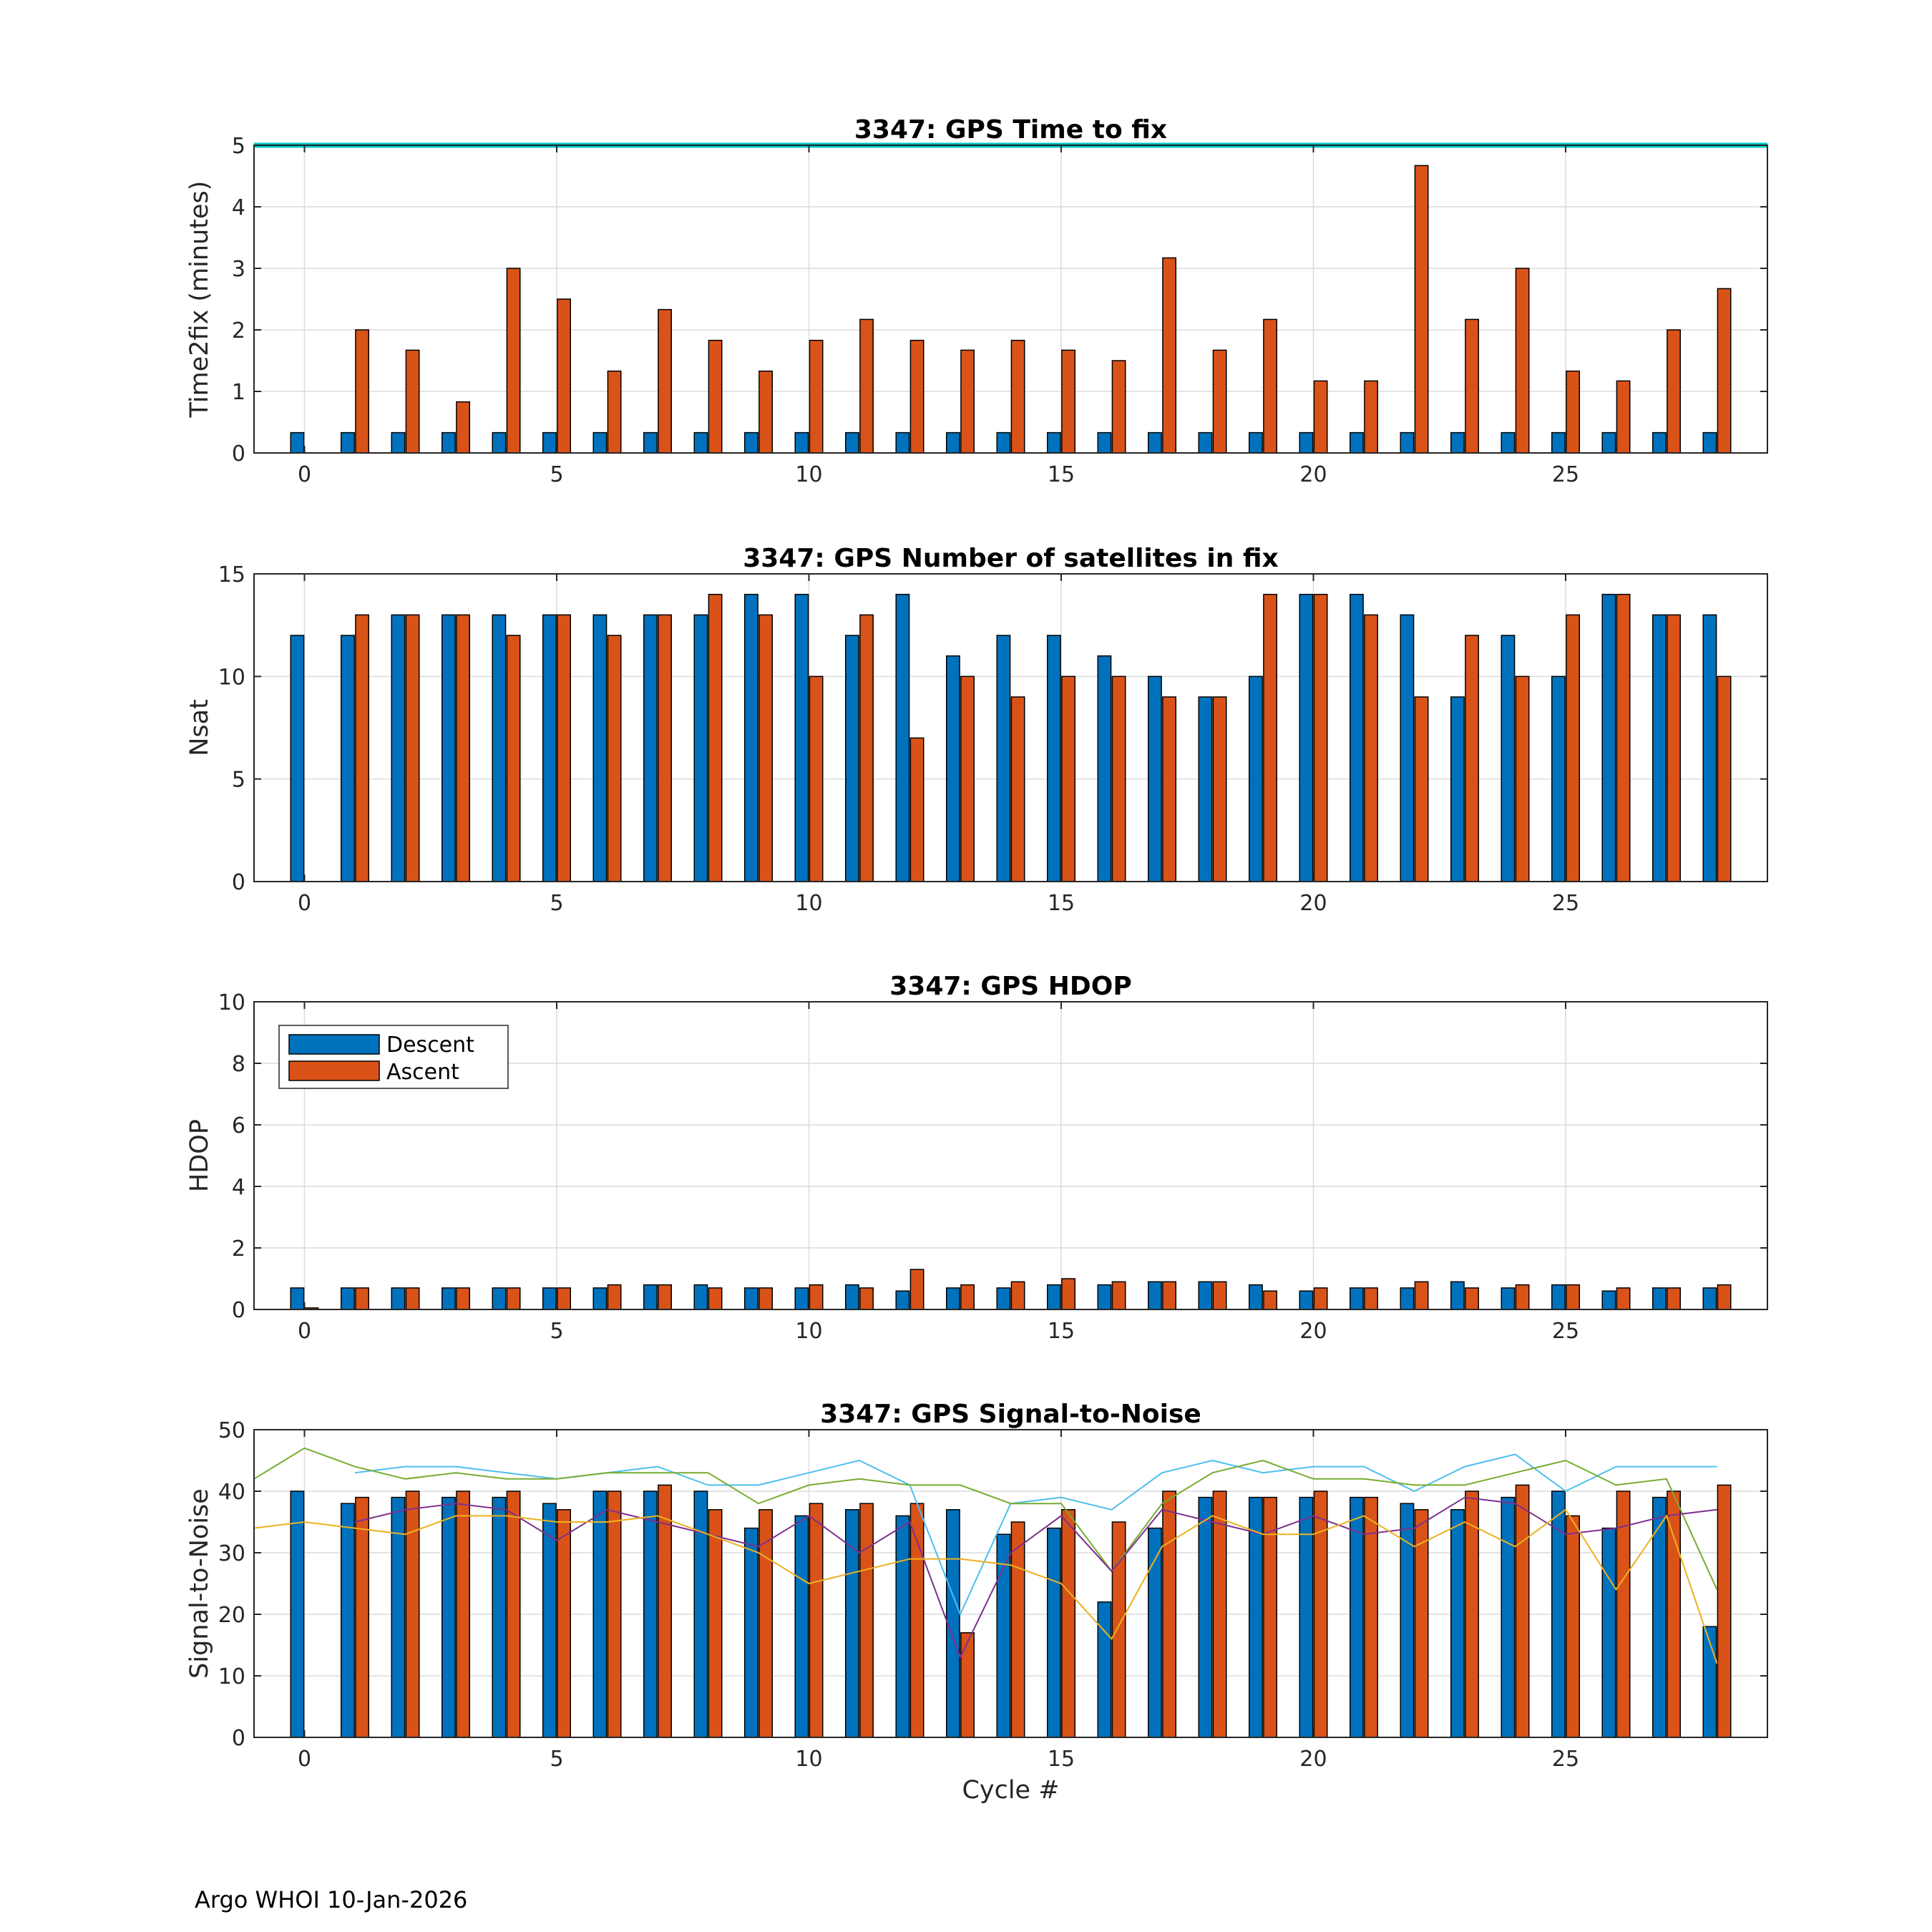  I want to click on y-tick-label: 1, so click(238, 392).